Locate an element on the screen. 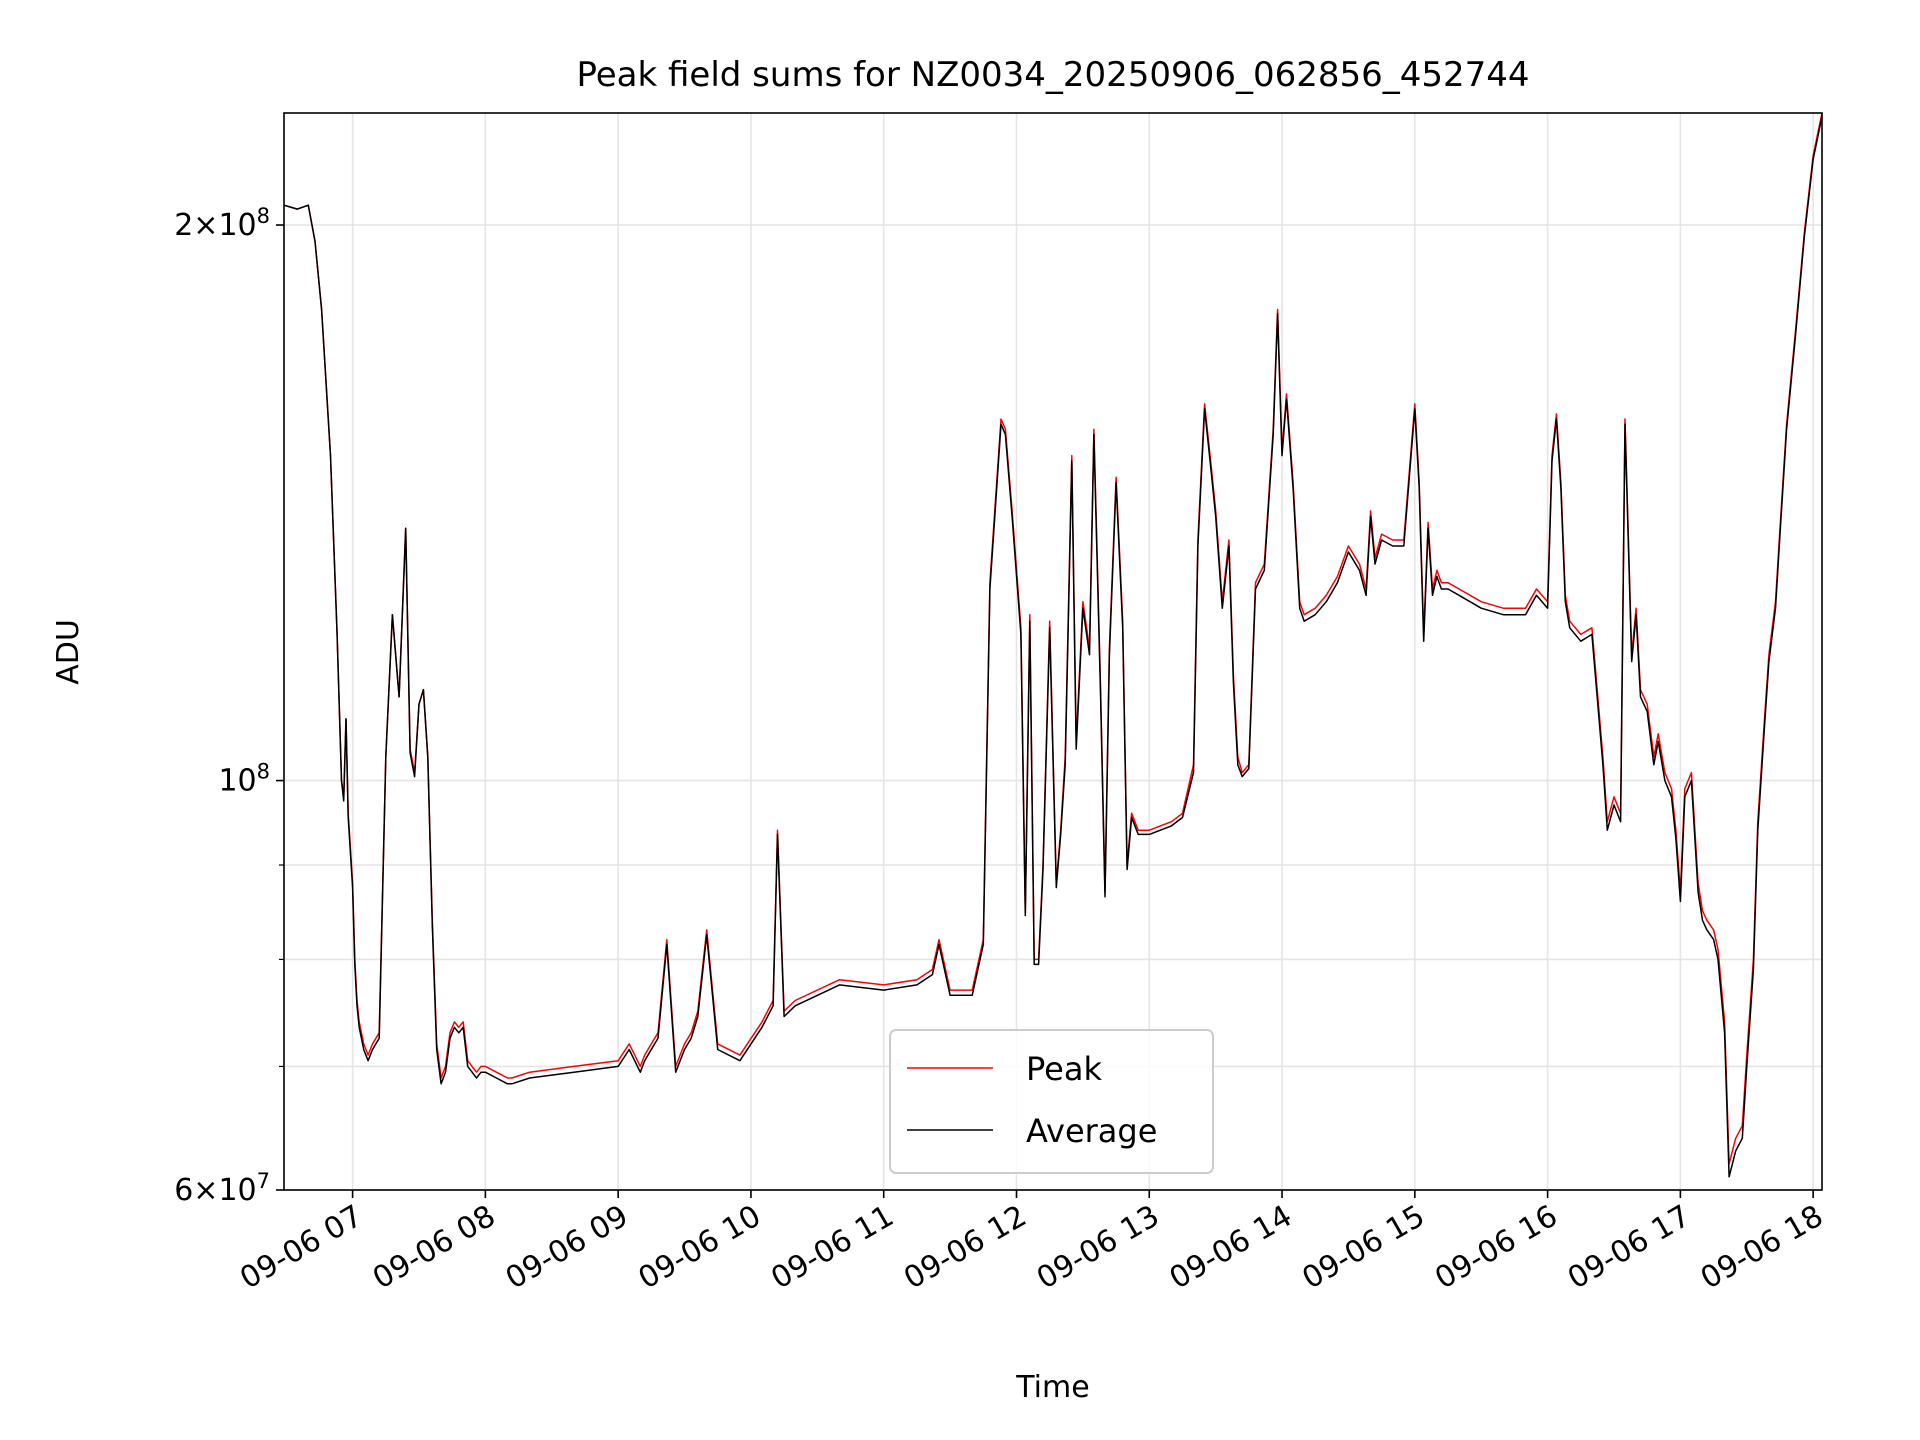 Image resolution: width=1920 pixels, height=1440 pixels. y-tick-label: 6×107 is located at coordinates (222, 1188).